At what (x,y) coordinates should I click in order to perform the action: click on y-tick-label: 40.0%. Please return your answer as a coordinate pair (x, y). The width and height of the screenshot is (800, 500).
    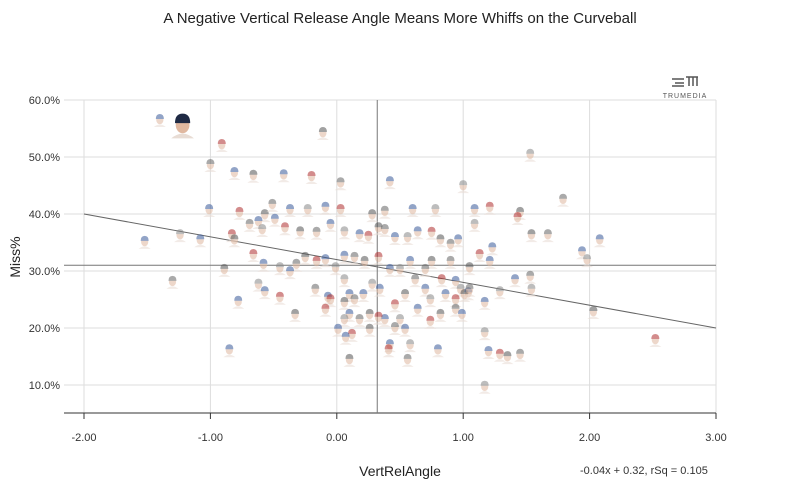
    Looking at the image, I should click on (44, 215).